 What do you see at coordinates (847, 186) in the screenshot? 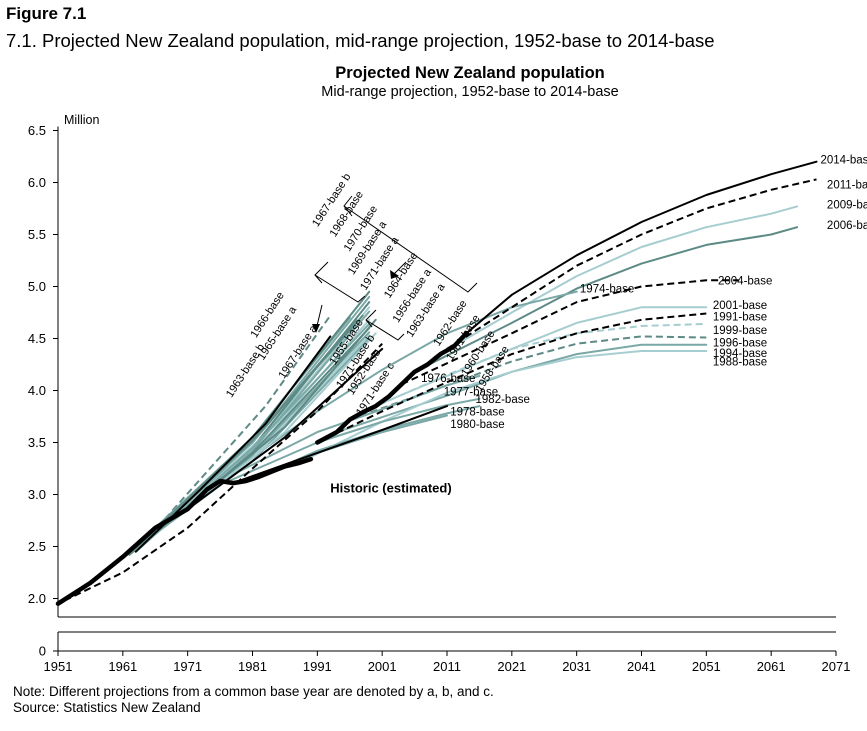
I see `series-label: 2011-base` at bounding box center [847, 186].